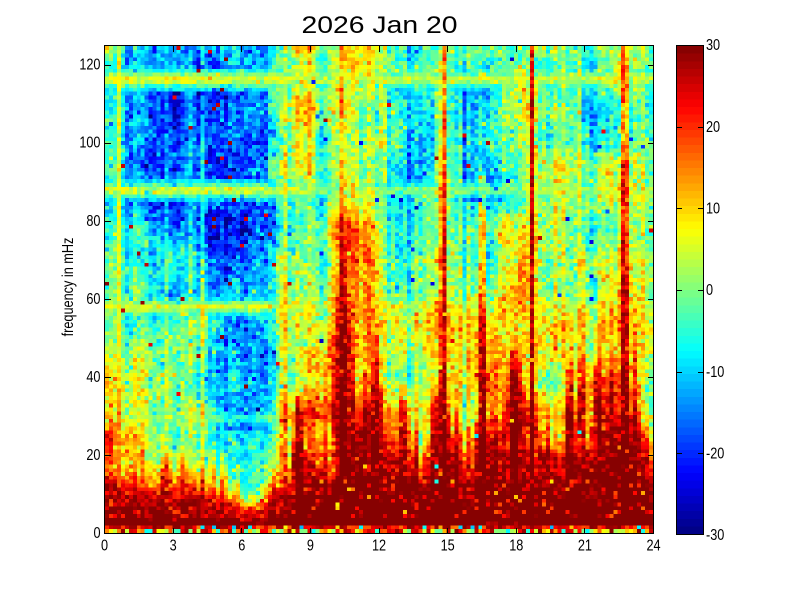 The height and width of the screenshot is (600, 801). What do you see at coordinates (715, 535) in the screenshot?
I see `svg-text: -30` at bounding box center [715, 535].